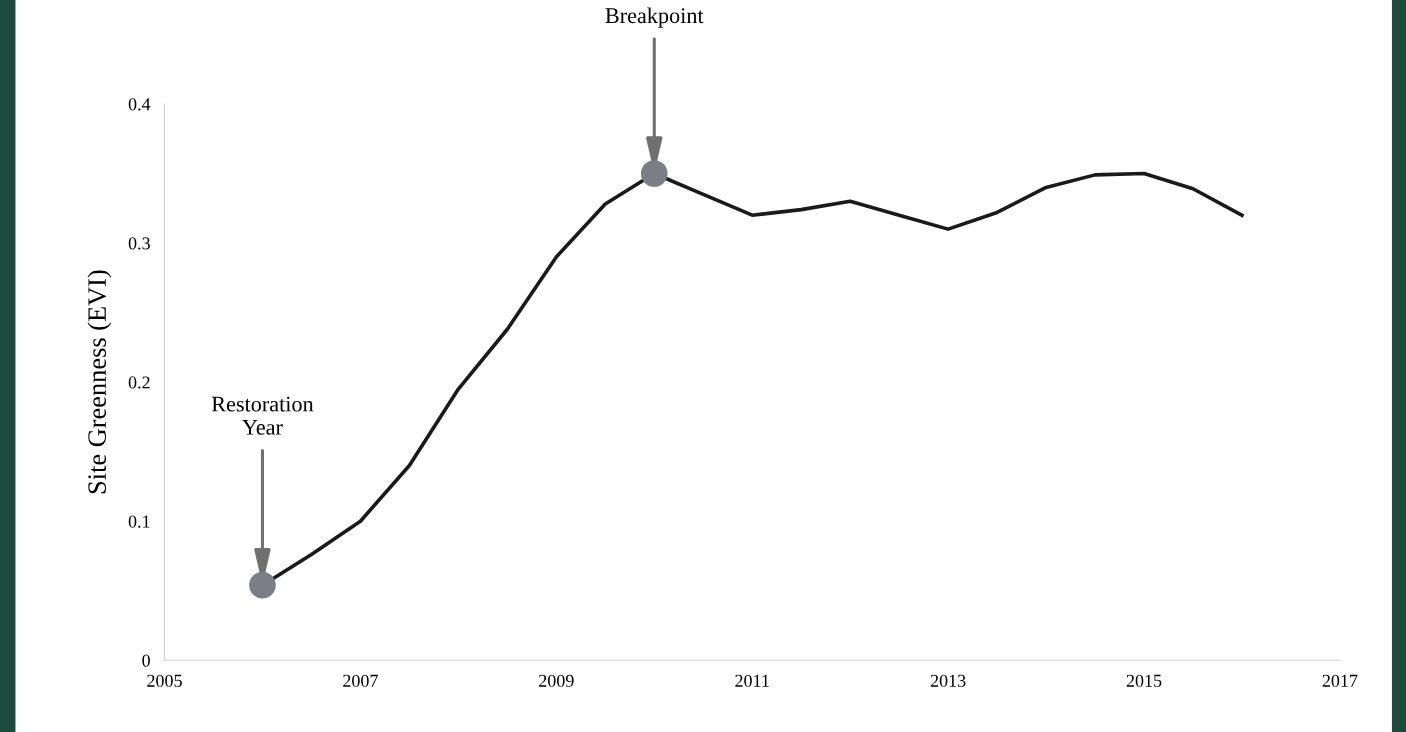 This screenshot has height=732, width=1406. Describe the element at coordinates (948, 680) in the screenshot. I see `x-tick-label: 2013` at that location.